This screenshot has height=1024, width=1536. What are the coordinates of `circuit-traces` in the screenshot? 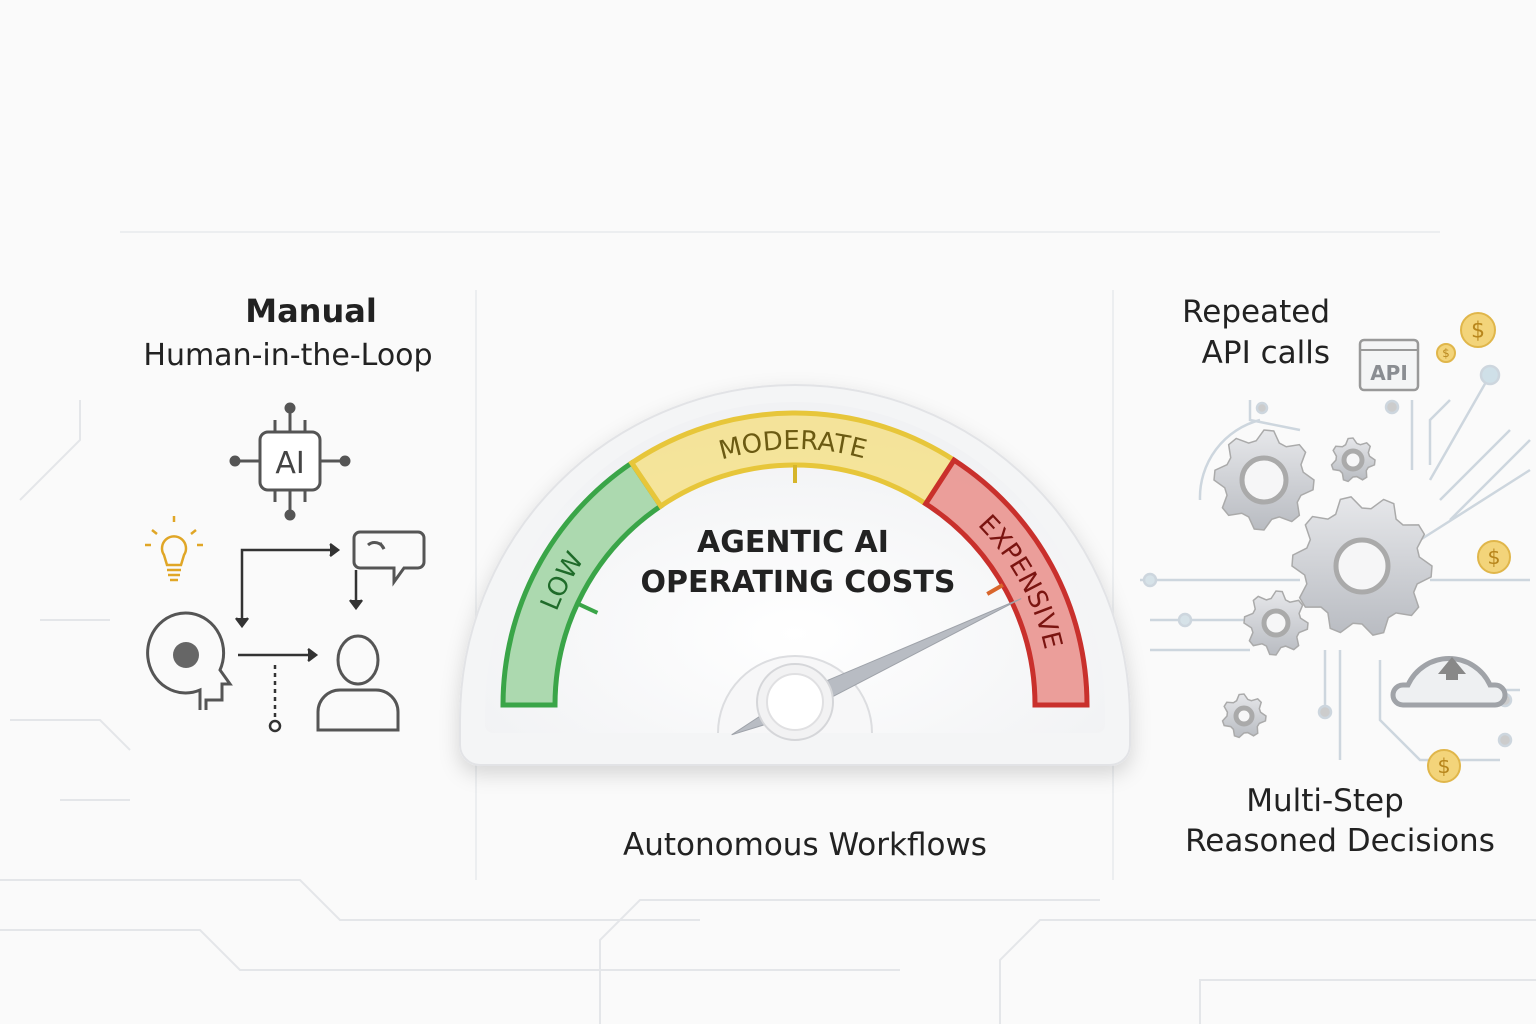 It's located at (1335, 563).